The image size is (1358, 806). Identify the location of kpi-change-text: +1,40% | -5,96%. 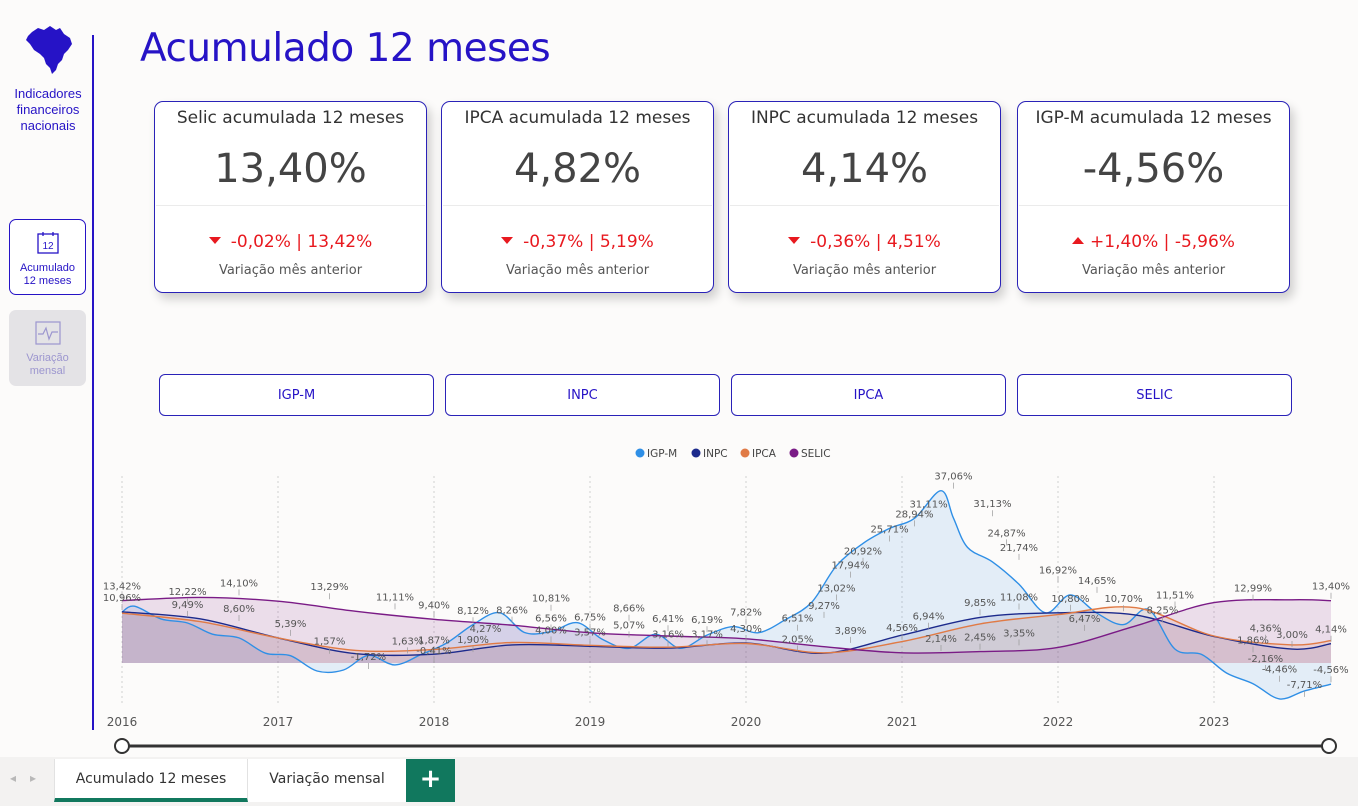
(1162, 242).